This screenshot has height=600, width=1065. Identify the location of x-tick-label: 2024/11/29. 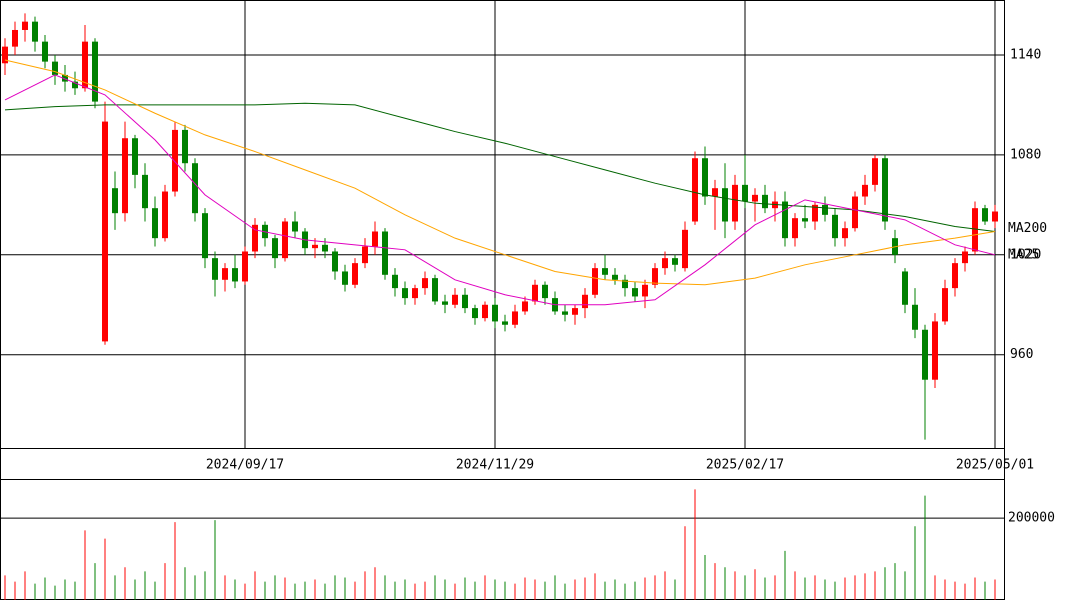
(495, 465).